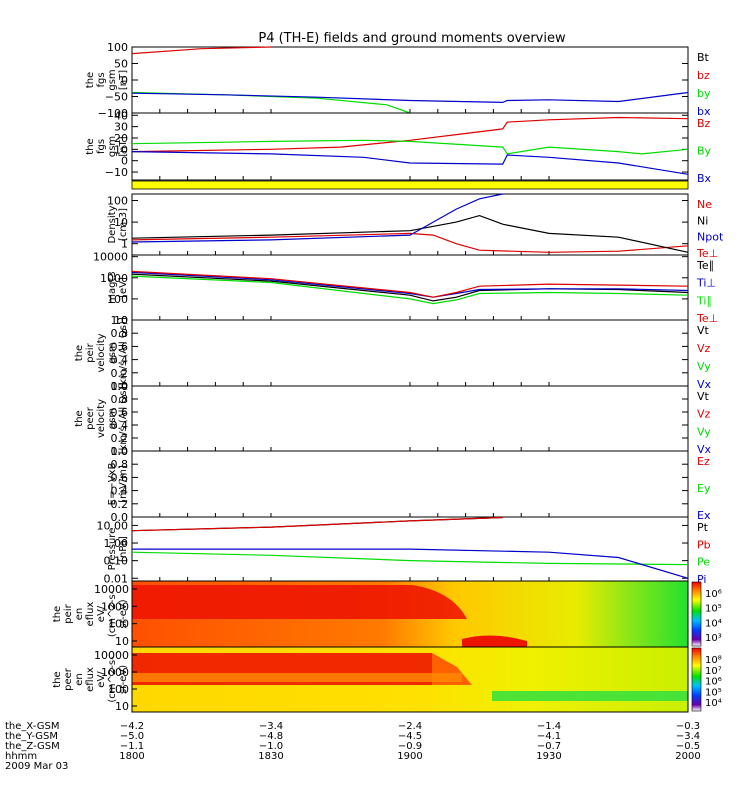 This screenshot has height=800, width=750. I want to click on x-tick-label: −1.0, so click(271, 746).